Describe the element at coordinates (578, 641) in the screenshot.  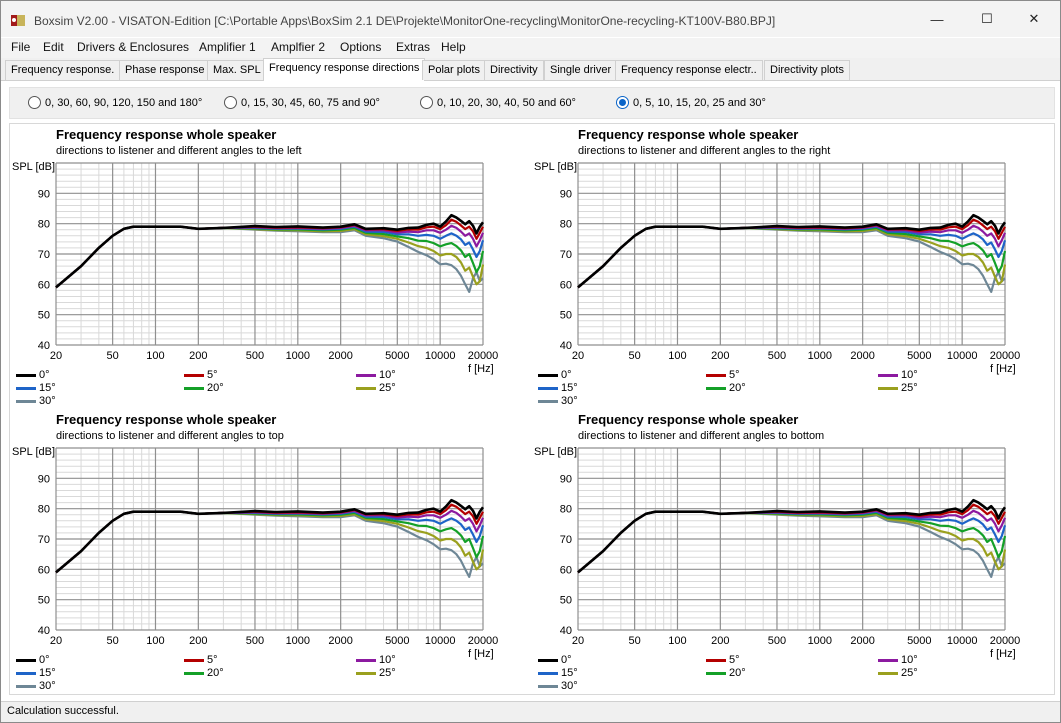
I see `x-tick-label: 20` at that location.